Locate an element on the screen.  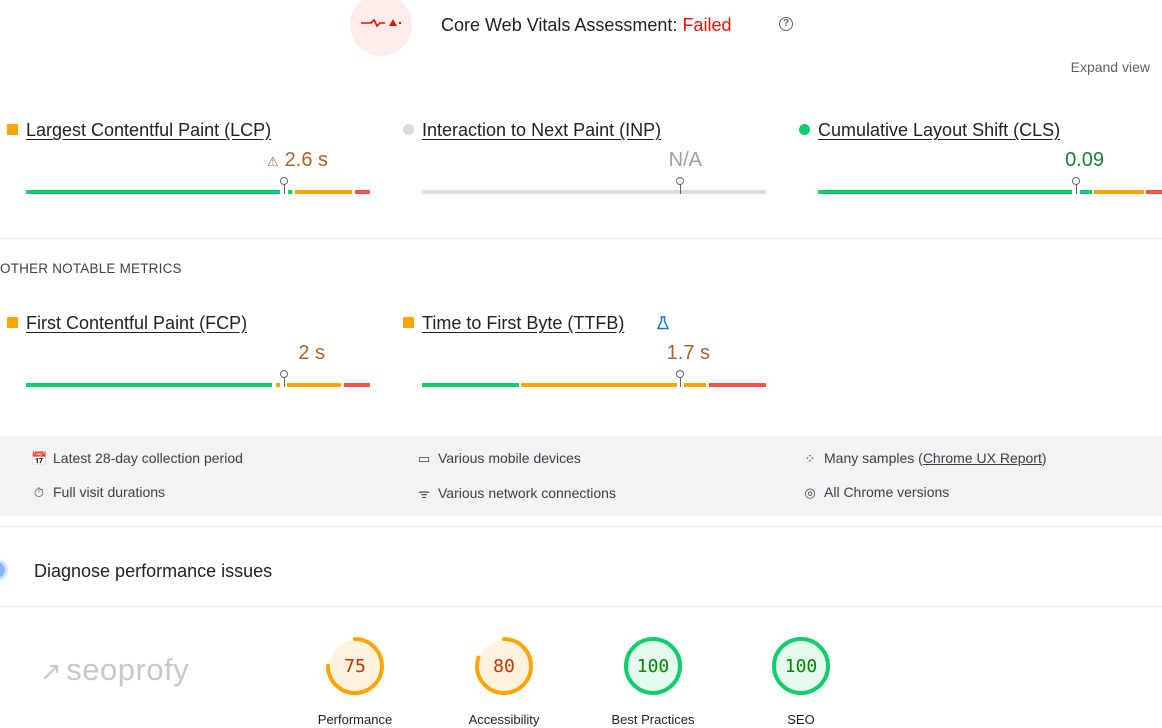
gauge-accessibility: 80 Accessibility is located at coordinates (504, 682).